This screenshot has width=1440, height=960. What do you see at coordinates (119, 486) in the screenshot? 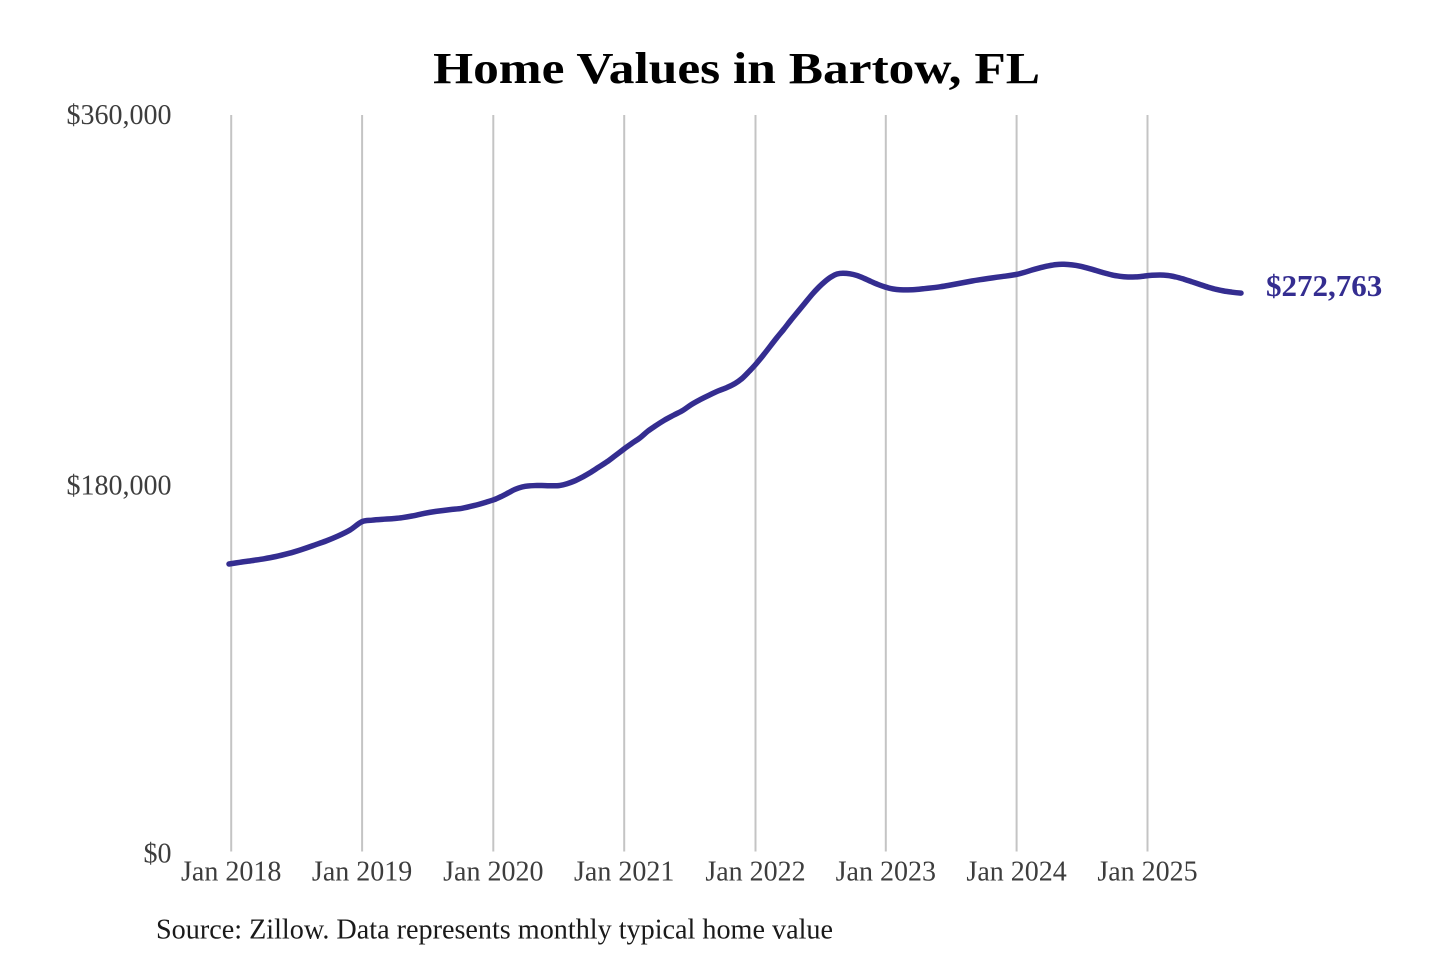
I see `svg-text: $180,000` at bounding box center [119, 486].